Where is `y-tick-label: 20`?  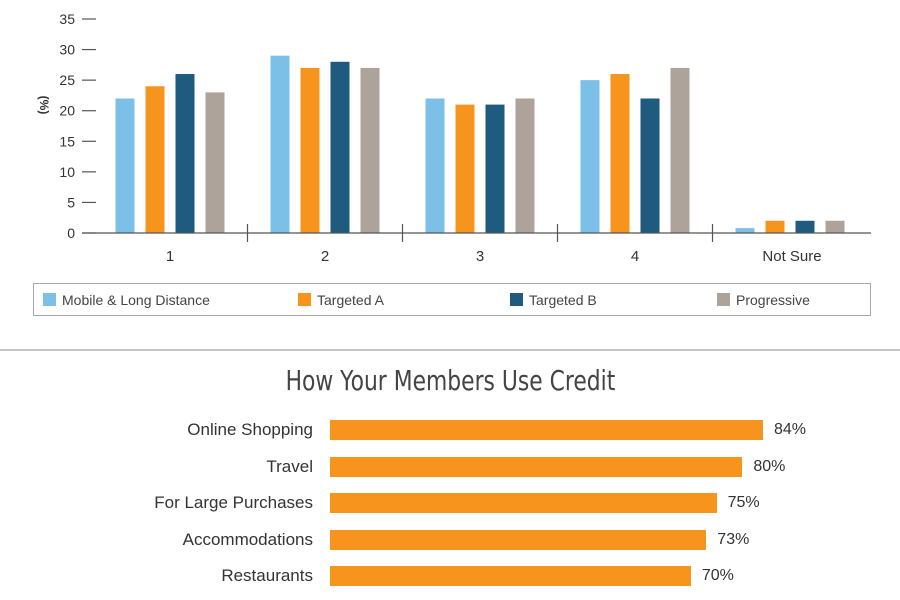 y-tick-label: 20 is located at coordinates (67, 111).